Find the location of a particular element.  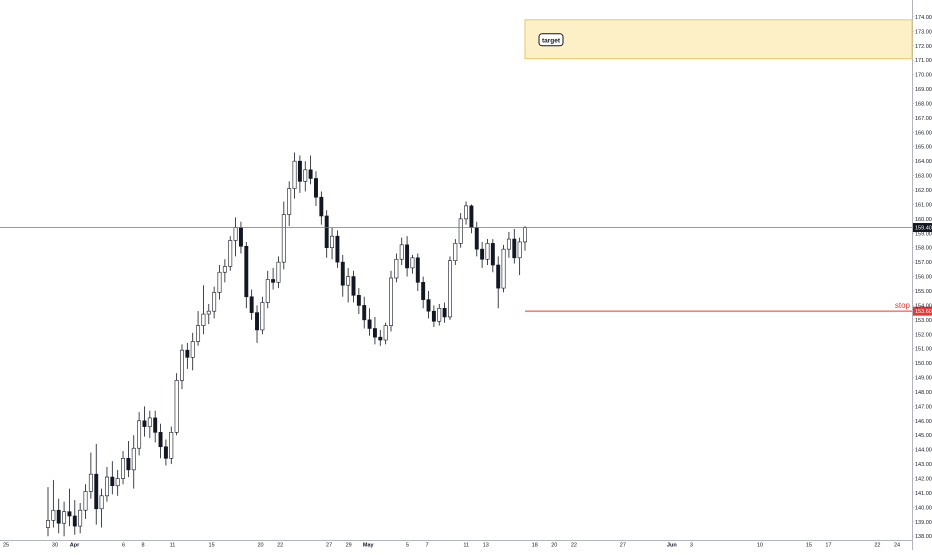

target-zone: target is located at coordinates (718, 39).